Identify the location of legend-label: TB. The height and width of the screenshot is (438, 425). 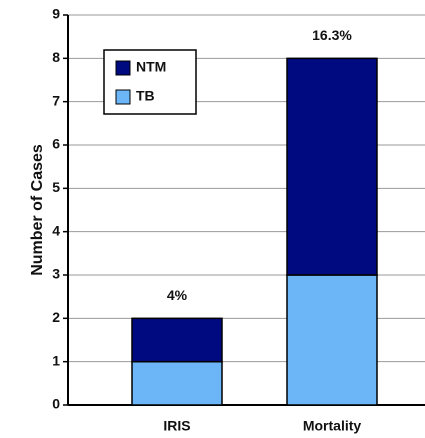
(145, 96).